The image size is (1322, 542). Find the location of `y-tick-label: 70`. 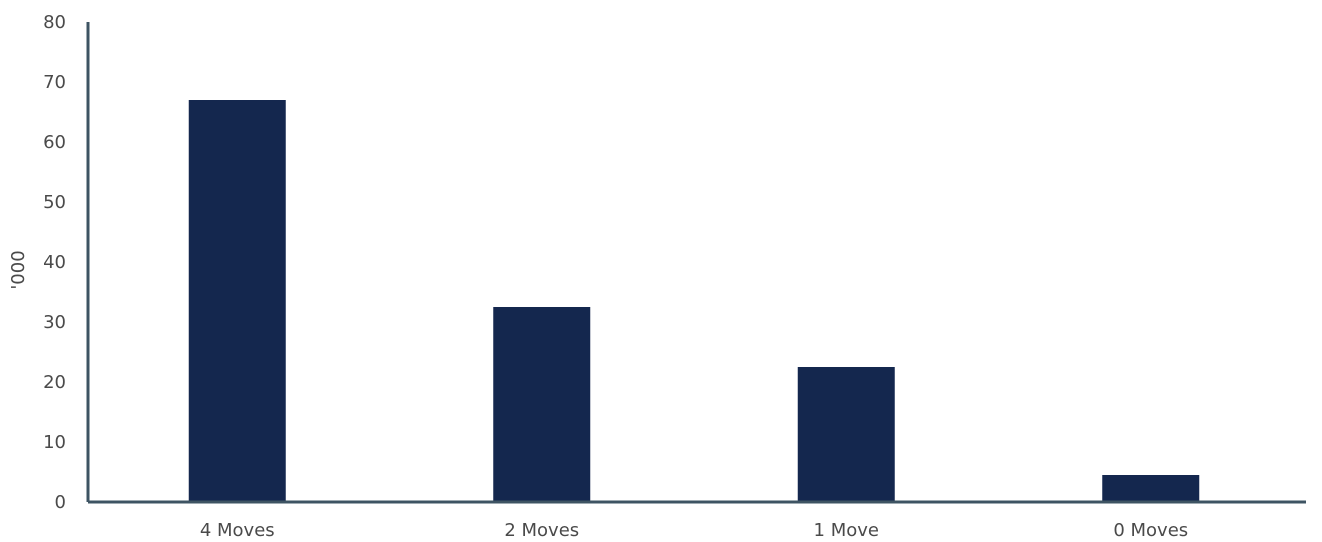

y-tick-label: 70 is located at coordinates (54, 82).